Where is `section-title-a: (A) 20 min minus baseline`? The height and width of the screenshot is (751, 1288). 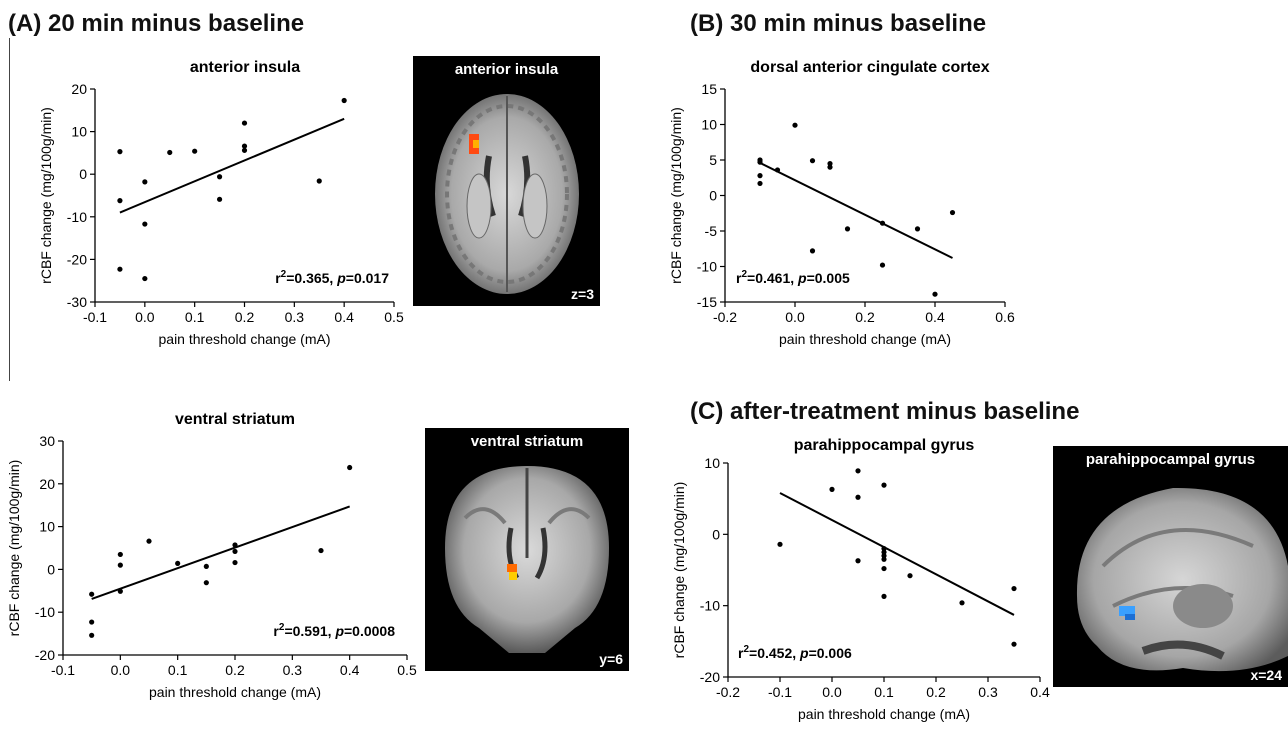 section-title-a: (A) 20 min minus baseline is located at coordinates (156, 23).